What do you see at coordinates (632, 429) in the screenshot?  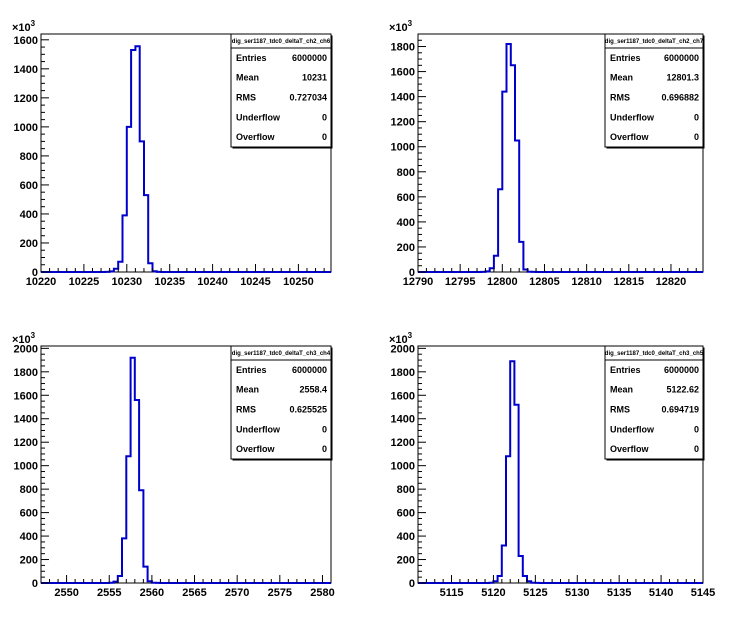 I see `chart-4-stats-label-underflow: Underflow` at bounding box center [632, 429].